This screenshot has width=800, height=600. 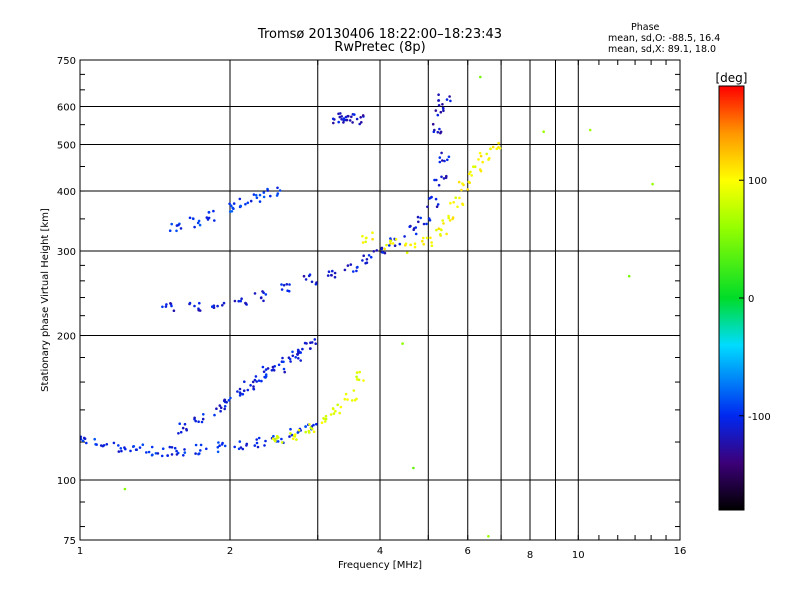 I want to click on y-axis-label: Stationary phase Virtual Height [km], so click(x=45, y=300).